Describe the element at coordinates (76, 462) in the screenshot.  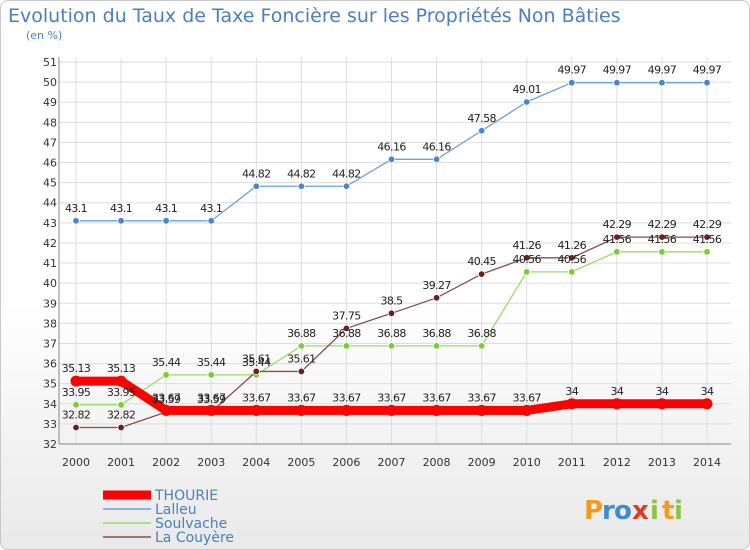
I see `x-tick-label: 2000` at that location.